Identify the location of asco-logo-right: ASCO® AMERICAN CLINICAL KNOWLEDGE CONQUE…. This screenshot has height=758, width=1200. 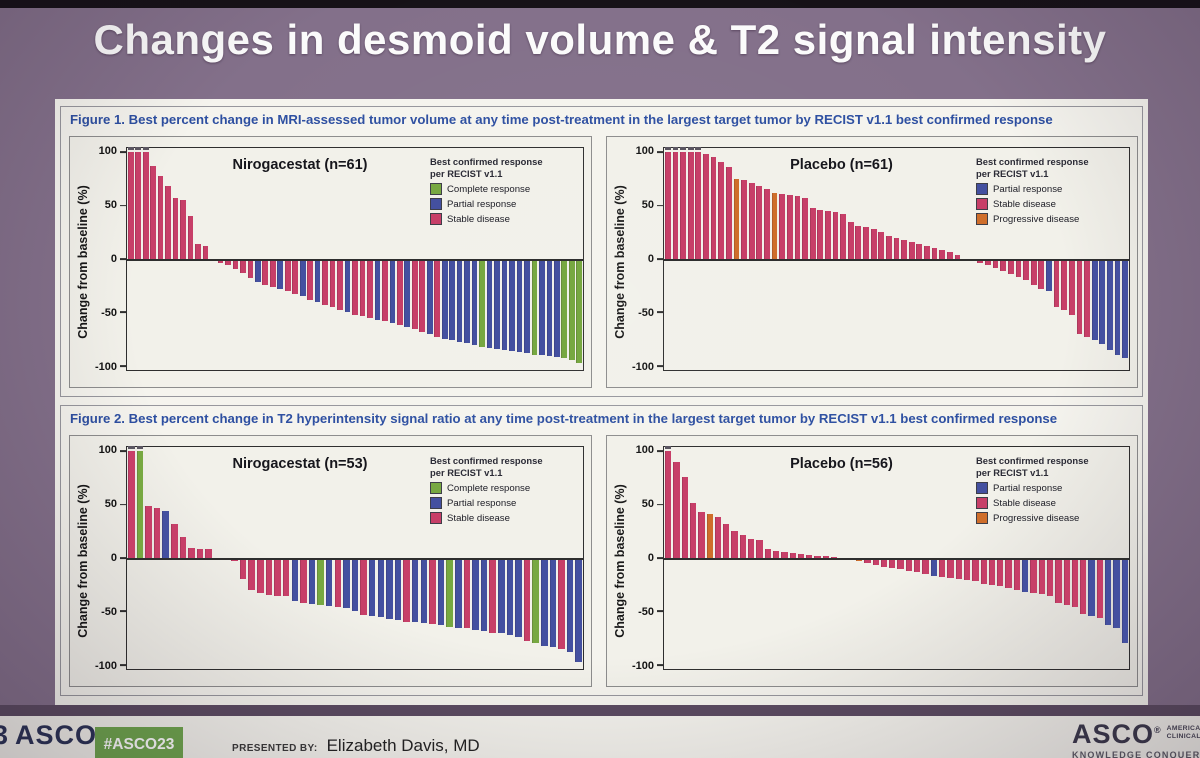
(1136, 739).